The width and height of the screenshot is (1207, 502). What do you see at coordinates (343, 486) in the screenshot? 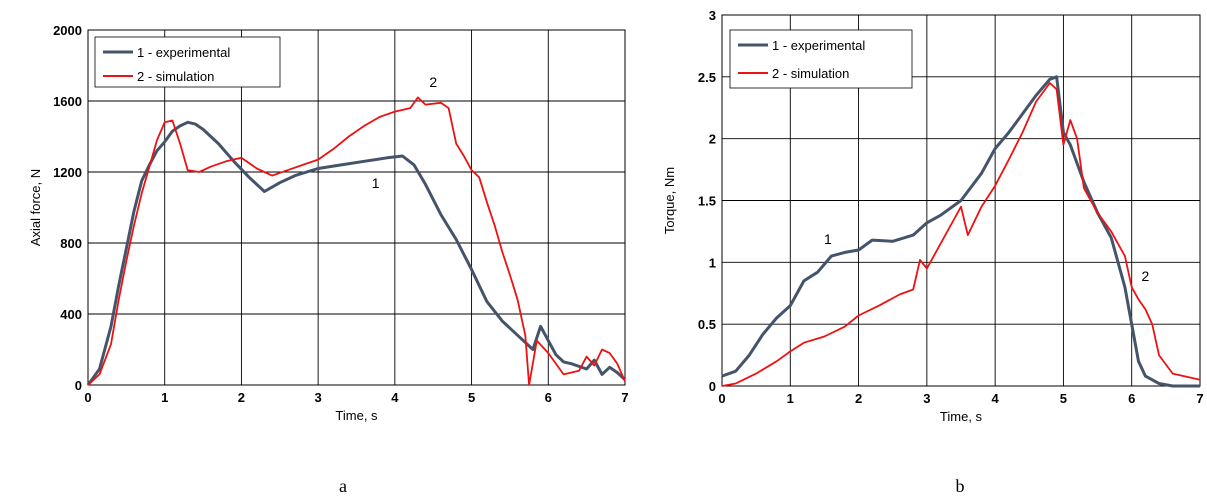
I see `panel-caption: a` at bounding box center [343, 486].